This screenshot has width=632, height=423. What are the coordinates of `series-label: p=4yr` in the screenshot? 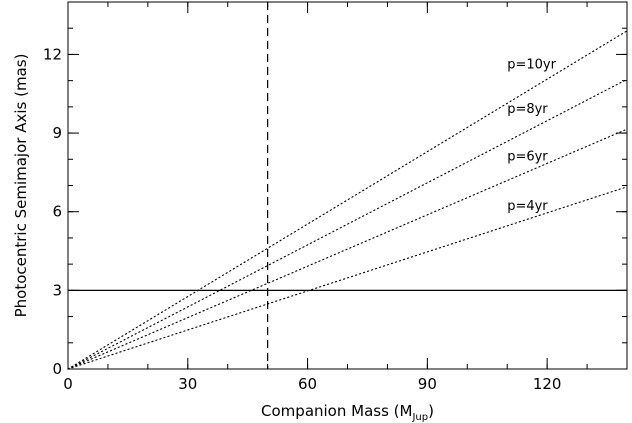 It's located at (527, 206).